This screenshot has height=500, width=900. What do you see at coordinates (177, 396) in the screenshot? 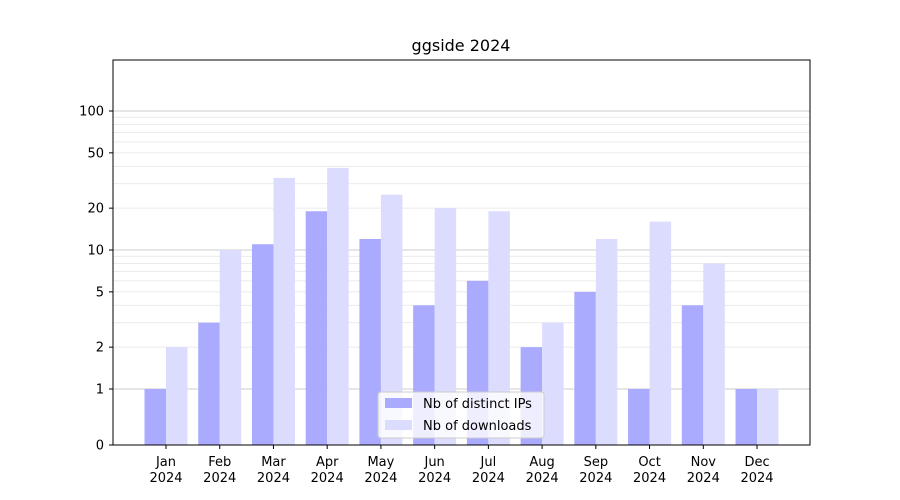
I see `bar-downloads-jan` at bounding box center [177, 396].